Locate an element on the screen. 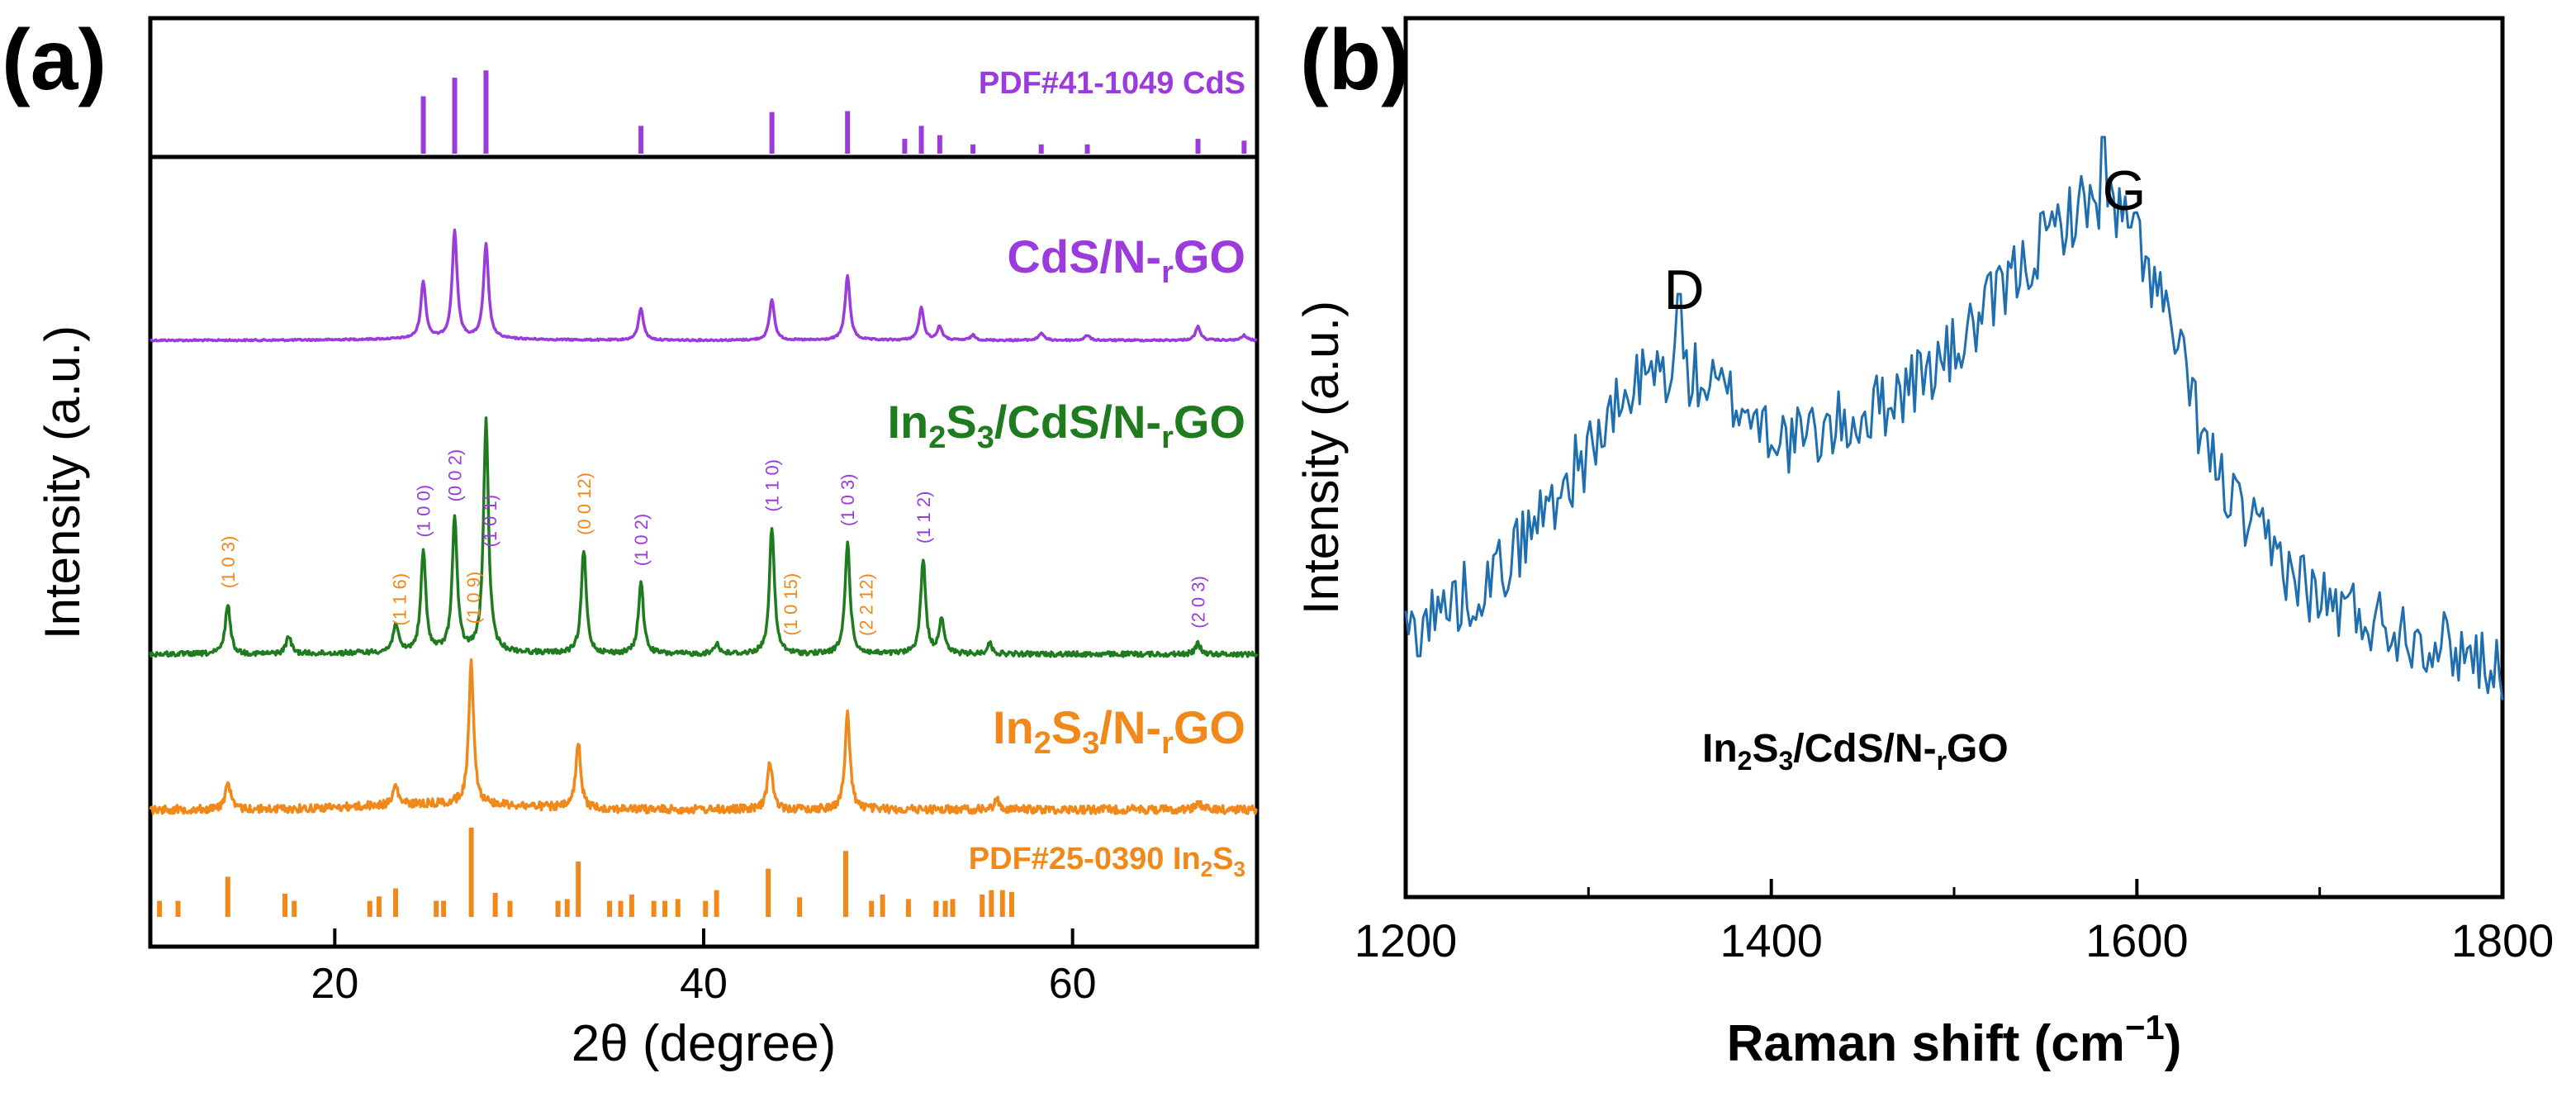 The height and width of the screenshot is (1111, 2576). x-tick-label: 1200 is located at coordinates (1406, 940).